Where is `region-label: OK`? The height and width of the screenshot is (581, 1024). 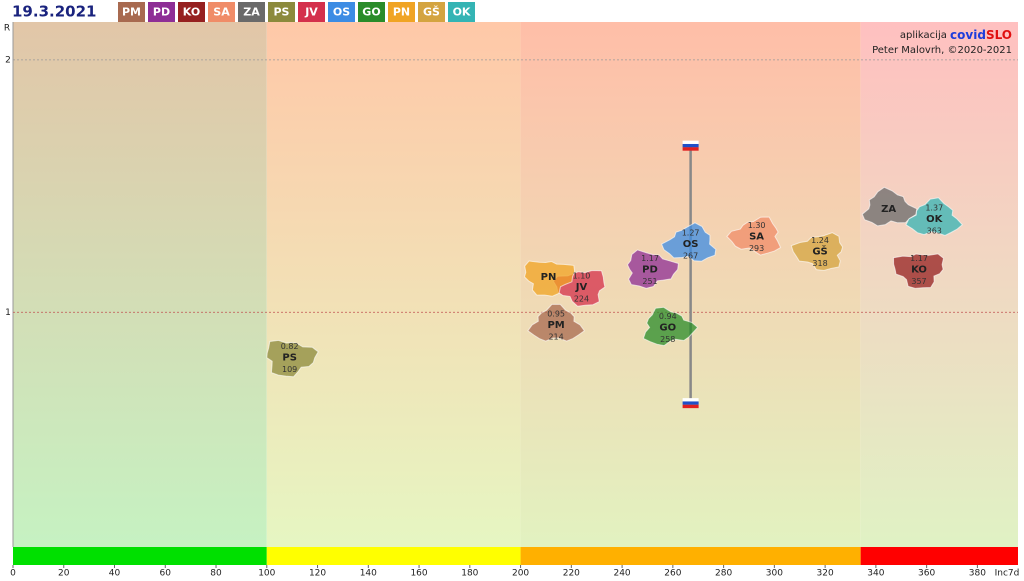
region-label: OK is located at coordinates (935, 219).